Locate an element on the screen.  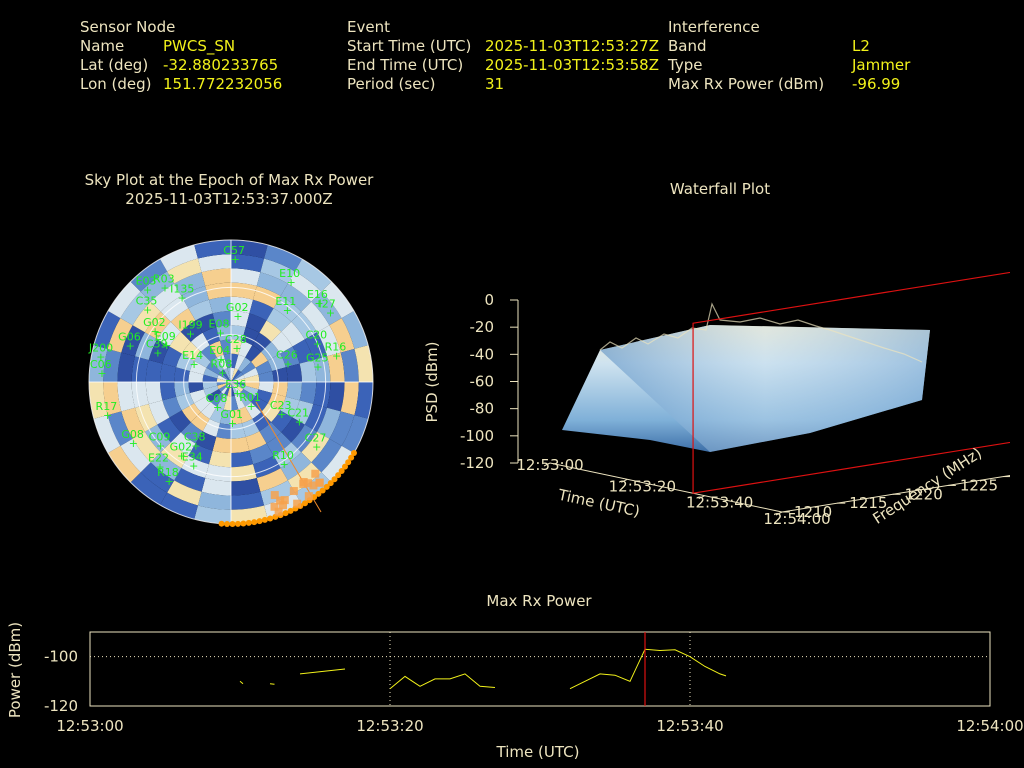
interference-power-value: -96.99 is located at coordinates (876, 84).